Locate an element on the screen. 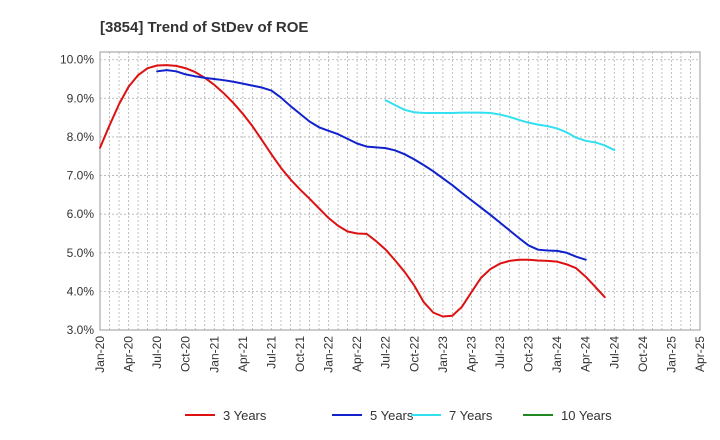  x-tick-label: Apr-21 is located at coordinates (243, 354).